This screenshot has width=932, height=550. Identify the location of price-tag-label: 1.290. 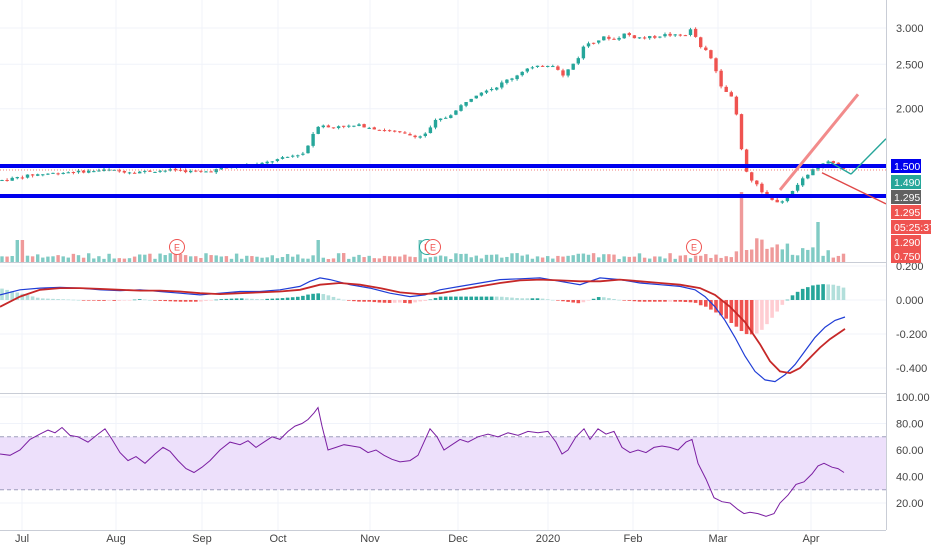
(907, 243).